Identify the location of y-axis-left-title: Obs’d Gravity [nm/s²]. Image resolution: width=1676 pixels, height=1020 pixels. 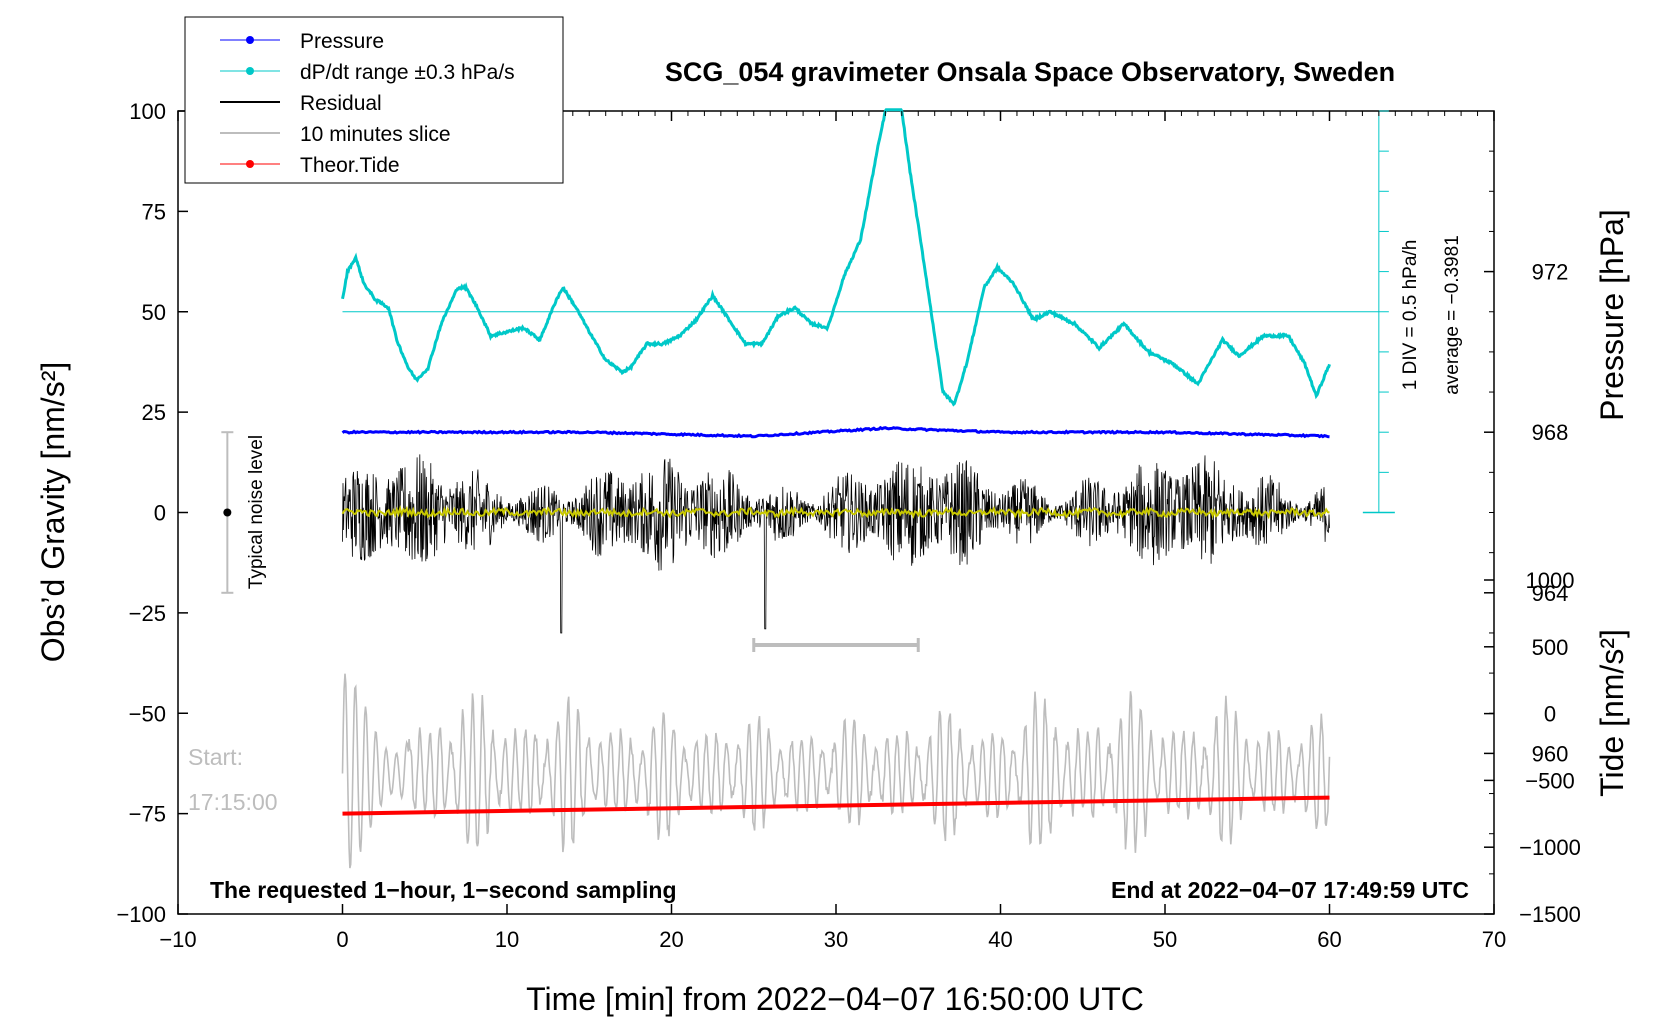
(53, 512).